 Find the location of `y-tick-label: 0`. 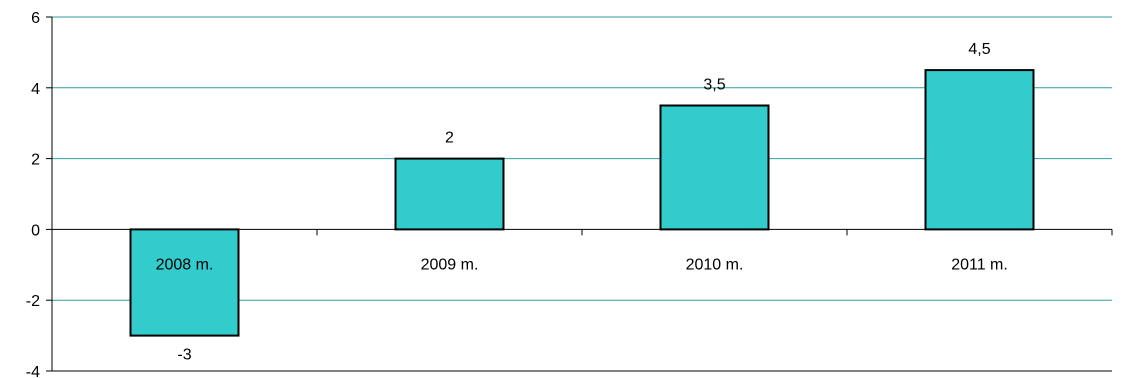

y-tick-label: 0 is located at coordinates (35, 230).